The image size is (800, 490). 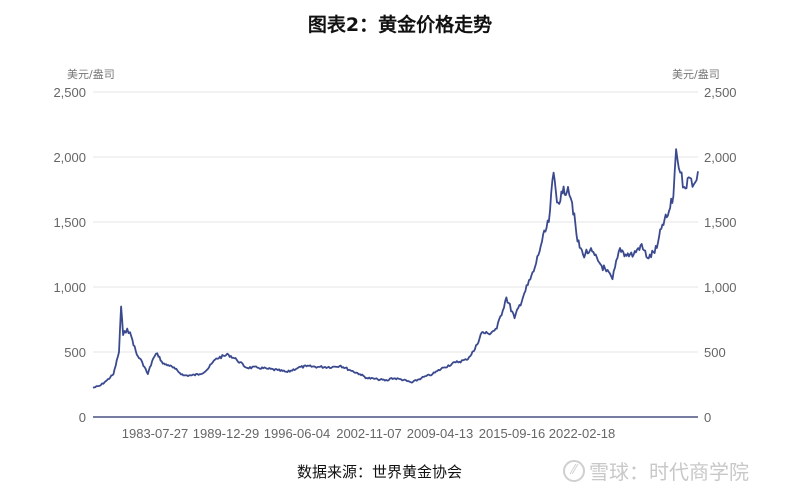 I want to click on y-tick-label-left: 1,500, so click(x=69, y=222).